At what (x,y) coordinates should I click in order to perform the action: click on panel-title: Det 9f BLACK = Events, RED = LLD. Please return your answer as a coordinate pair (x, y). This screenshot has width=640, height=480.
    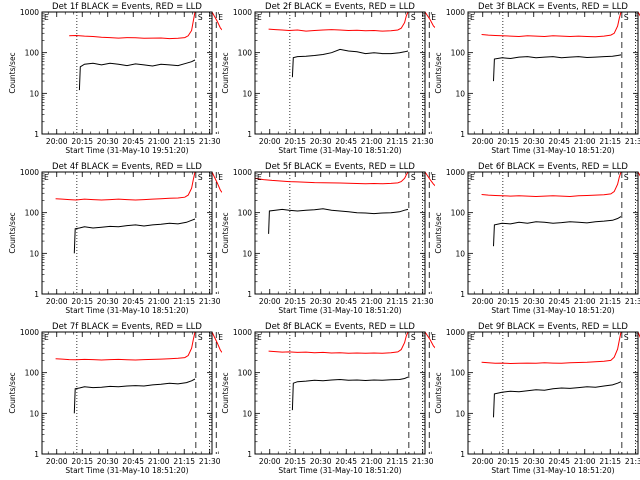
    Looking at the image, I should click on (553, 327).